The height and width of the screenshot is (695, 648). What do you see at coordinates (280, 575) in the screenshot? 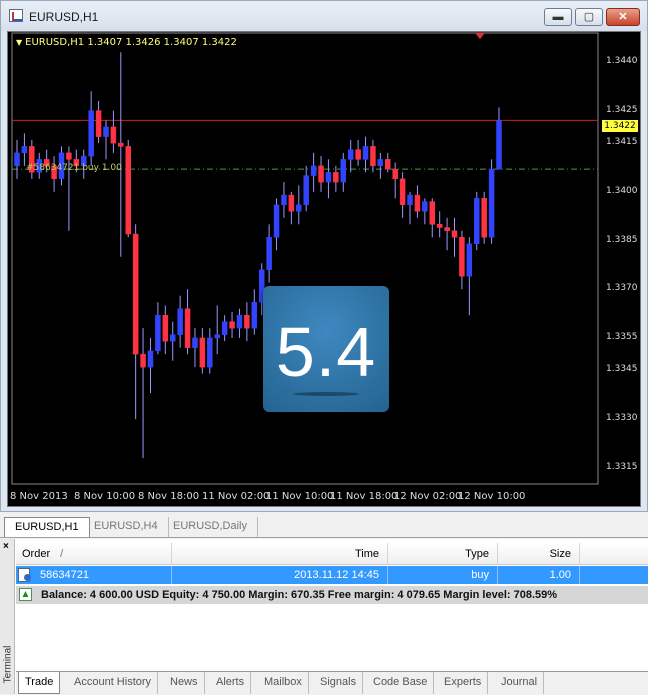
I see `order-time: 2013.11.12 14:45` at bounding box center [280, 575].